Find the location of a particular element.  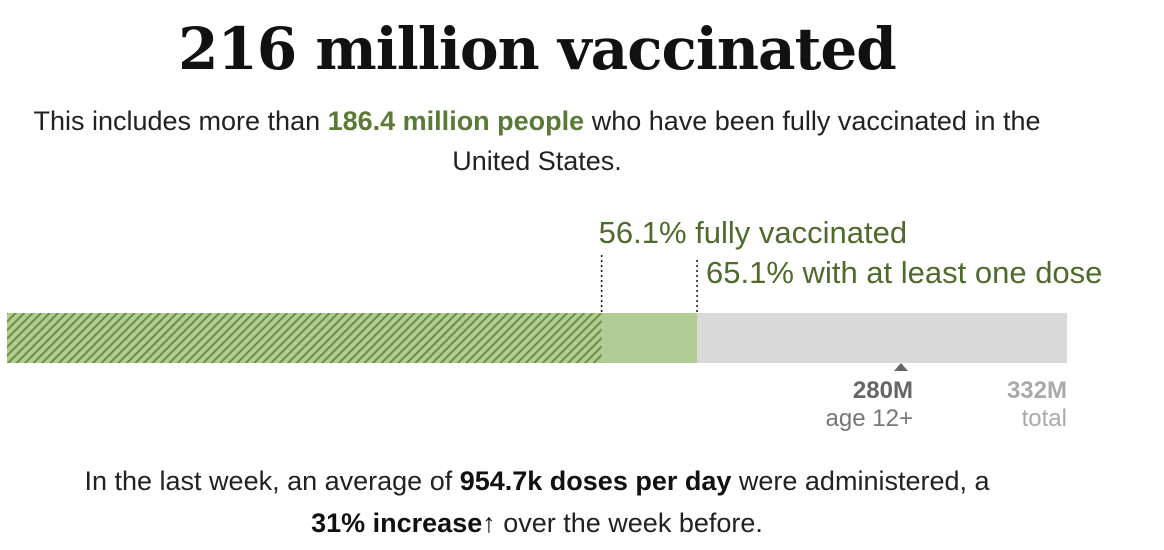

marker-sublabel-332m: total is located at coordinates (1044, 418).